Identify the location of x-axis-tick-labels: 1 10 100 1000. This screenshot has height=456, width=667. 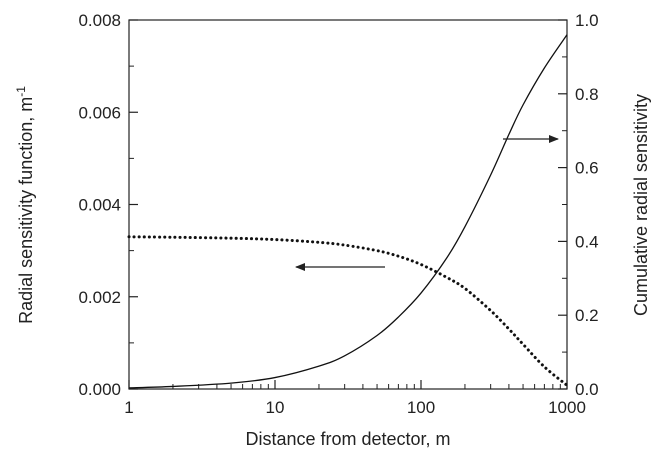
(355, 407).